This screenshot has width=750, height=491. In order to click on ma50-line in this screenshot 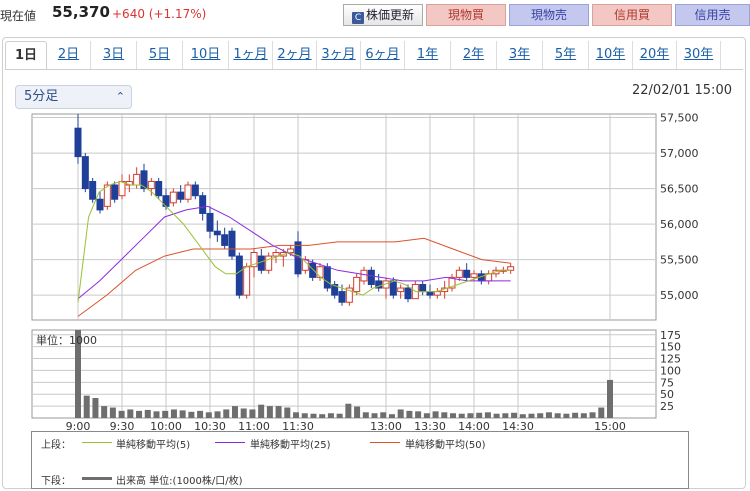, I will do `click(294, 277)`.